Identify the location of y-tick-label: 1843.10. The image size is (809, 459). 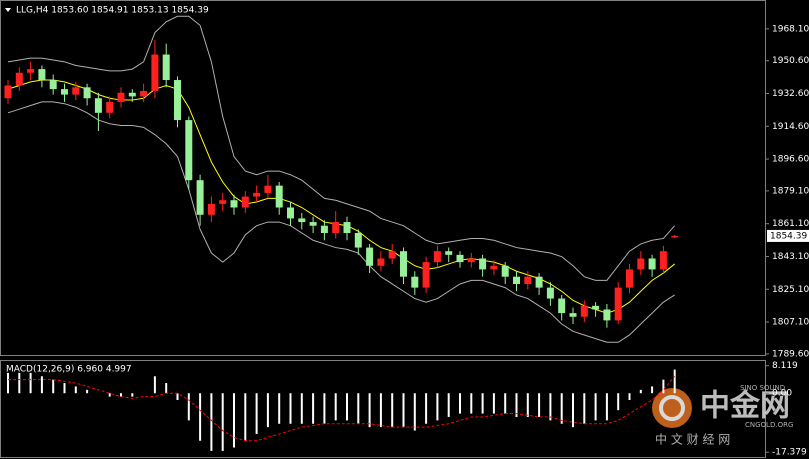
(790, 257).